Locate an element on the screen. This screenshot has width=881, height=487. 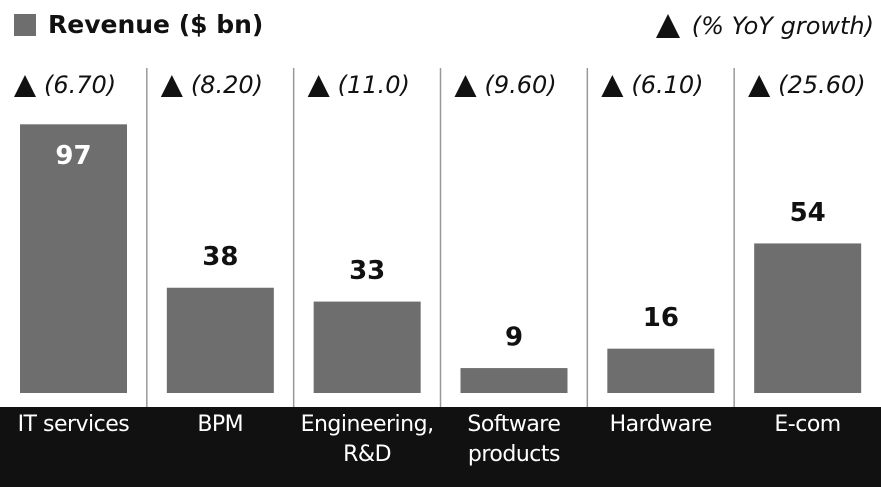
category-label: Hardware is located at coordinates (661, 424).